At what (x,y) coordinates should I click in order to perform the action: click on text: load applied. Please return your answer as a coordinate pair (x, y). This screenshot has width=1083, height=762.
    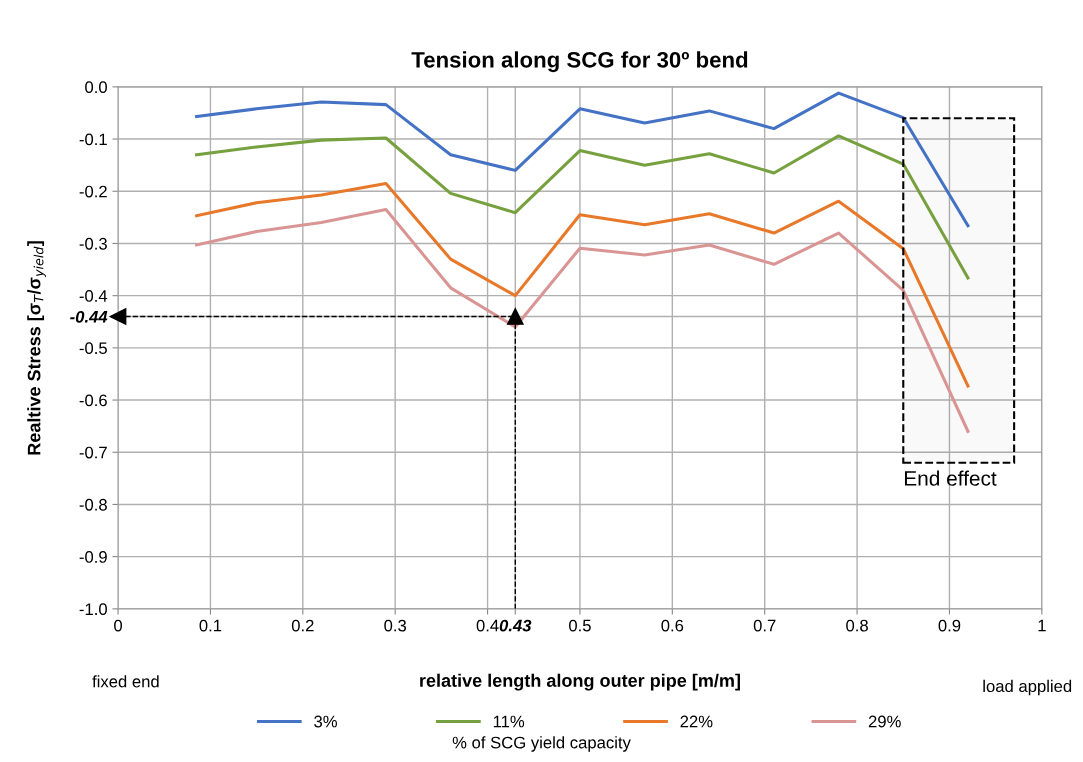
    Looking at the image, I should click on (1027, 687).